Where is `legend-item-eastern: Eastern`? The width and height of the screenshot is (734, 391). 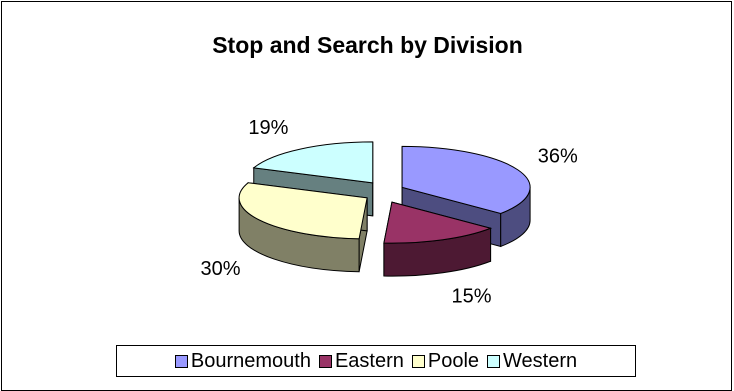
legend-item-eastern: Eastern is located at coordinates (361, 361).